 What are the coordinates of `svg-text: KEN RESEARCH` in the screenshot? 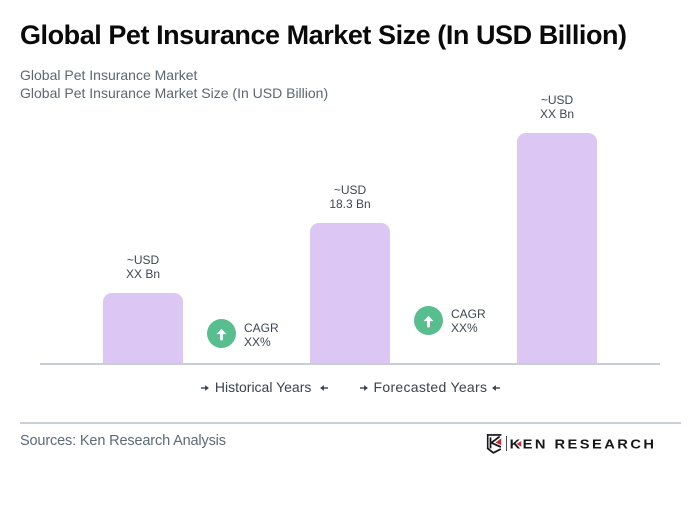 It's located at (583, 443).